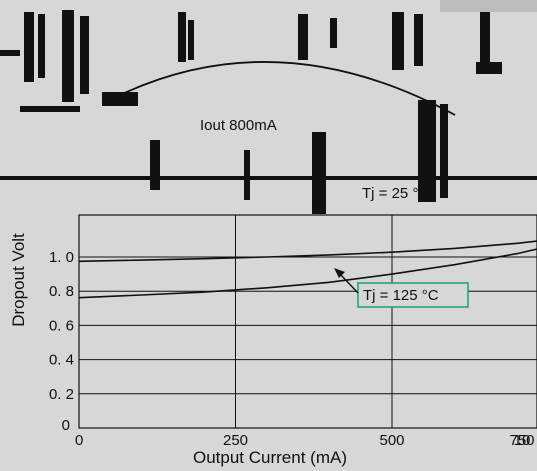 This screenshot has width=537, height=471. What do you see at coordinates (61, 291) in the screenshot?
I see `y-tick-label: 0. 8` at bounding box center [61, 291].